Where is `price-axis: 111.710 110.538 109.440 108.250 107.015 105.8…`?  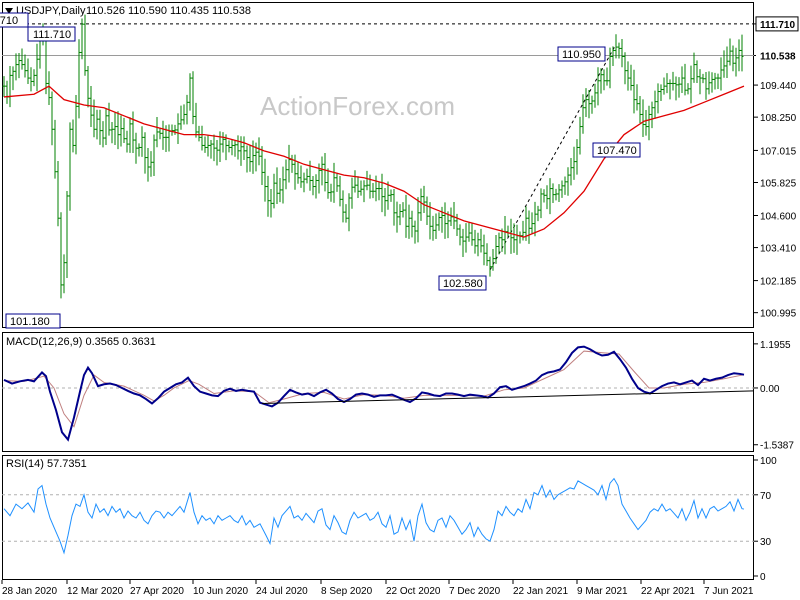
price-axis: 111.710 110.538 109.440 108.250 107.015 105.8… is located at coordinates (776, 168).